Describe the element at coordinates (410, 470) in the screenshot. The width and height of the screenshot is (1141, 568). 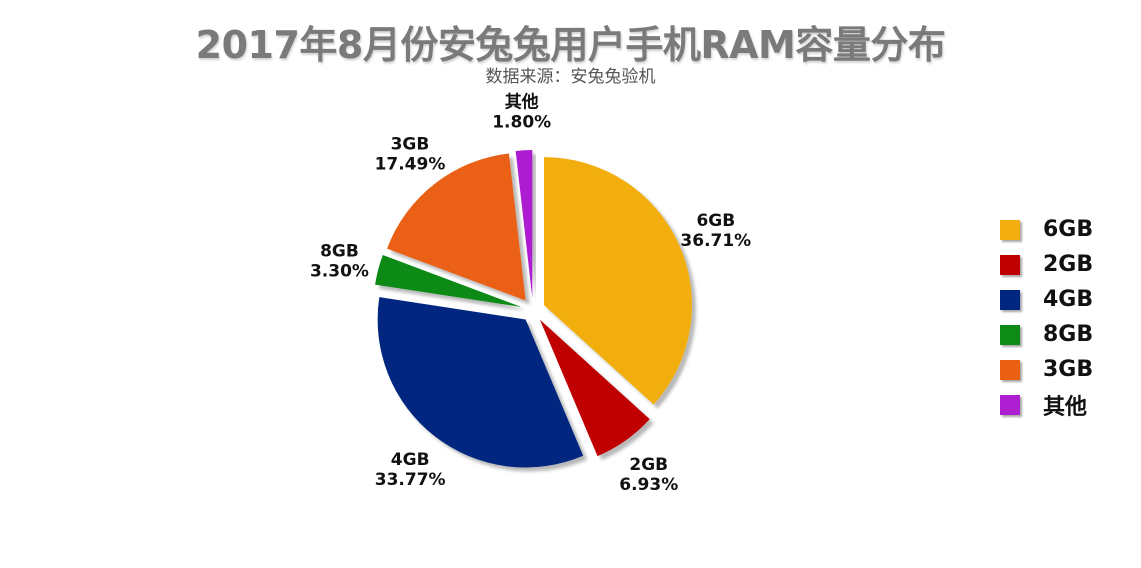
I see `data-label-4gb: 4GB 33.77%` at that location.